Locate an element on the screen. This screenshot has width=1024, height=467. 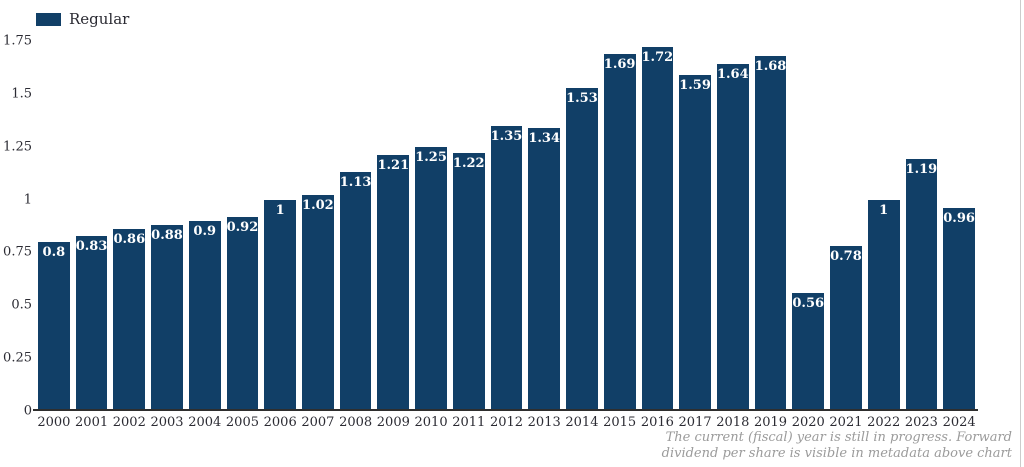
bar-value-label: 0.9 is located at coordinates (205, 231).